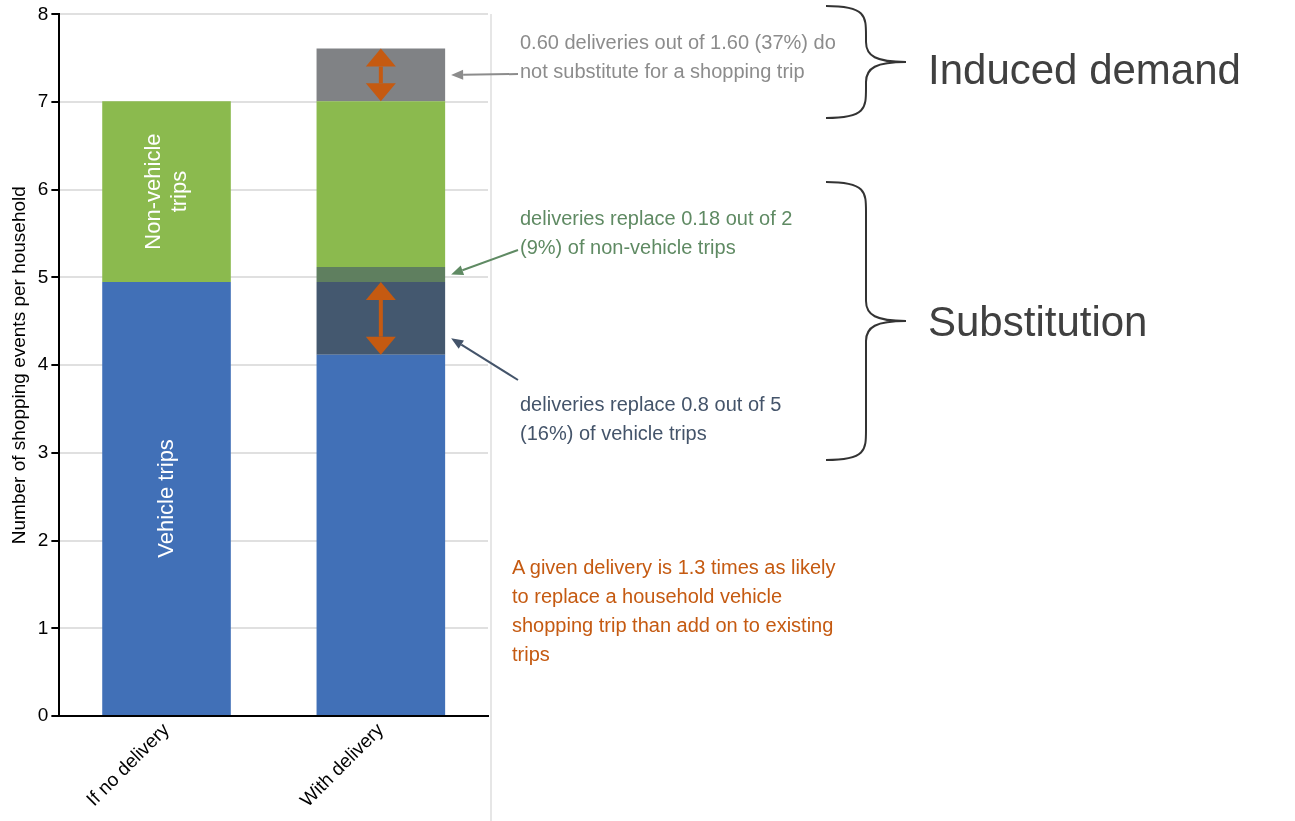 The width and height of the screenshot is (1295, 821). I want to click on text: deliveries replace 0.8 out of 5 (16%) of vehicle trips, so click(651, 419).